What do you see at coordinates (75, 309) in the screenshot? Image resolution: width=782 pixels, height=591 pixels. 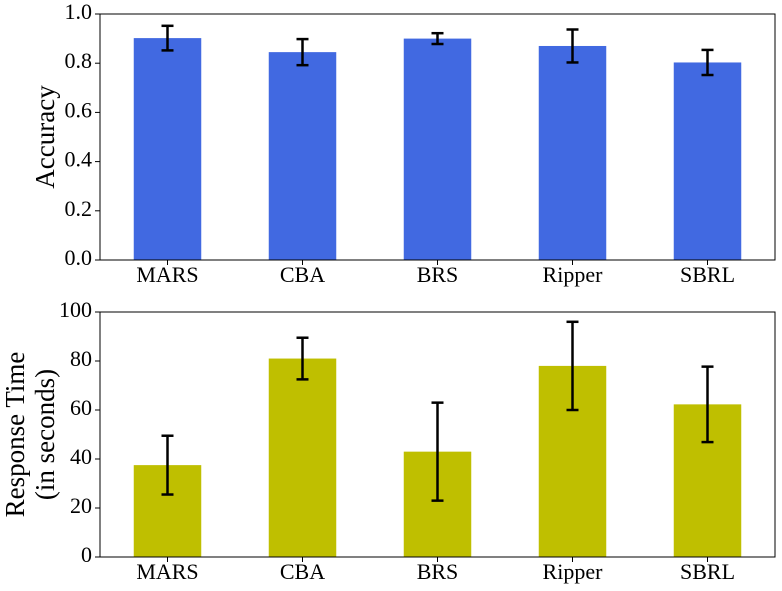 I see `y-tick-label: 100` at bounding box center [75, 309].